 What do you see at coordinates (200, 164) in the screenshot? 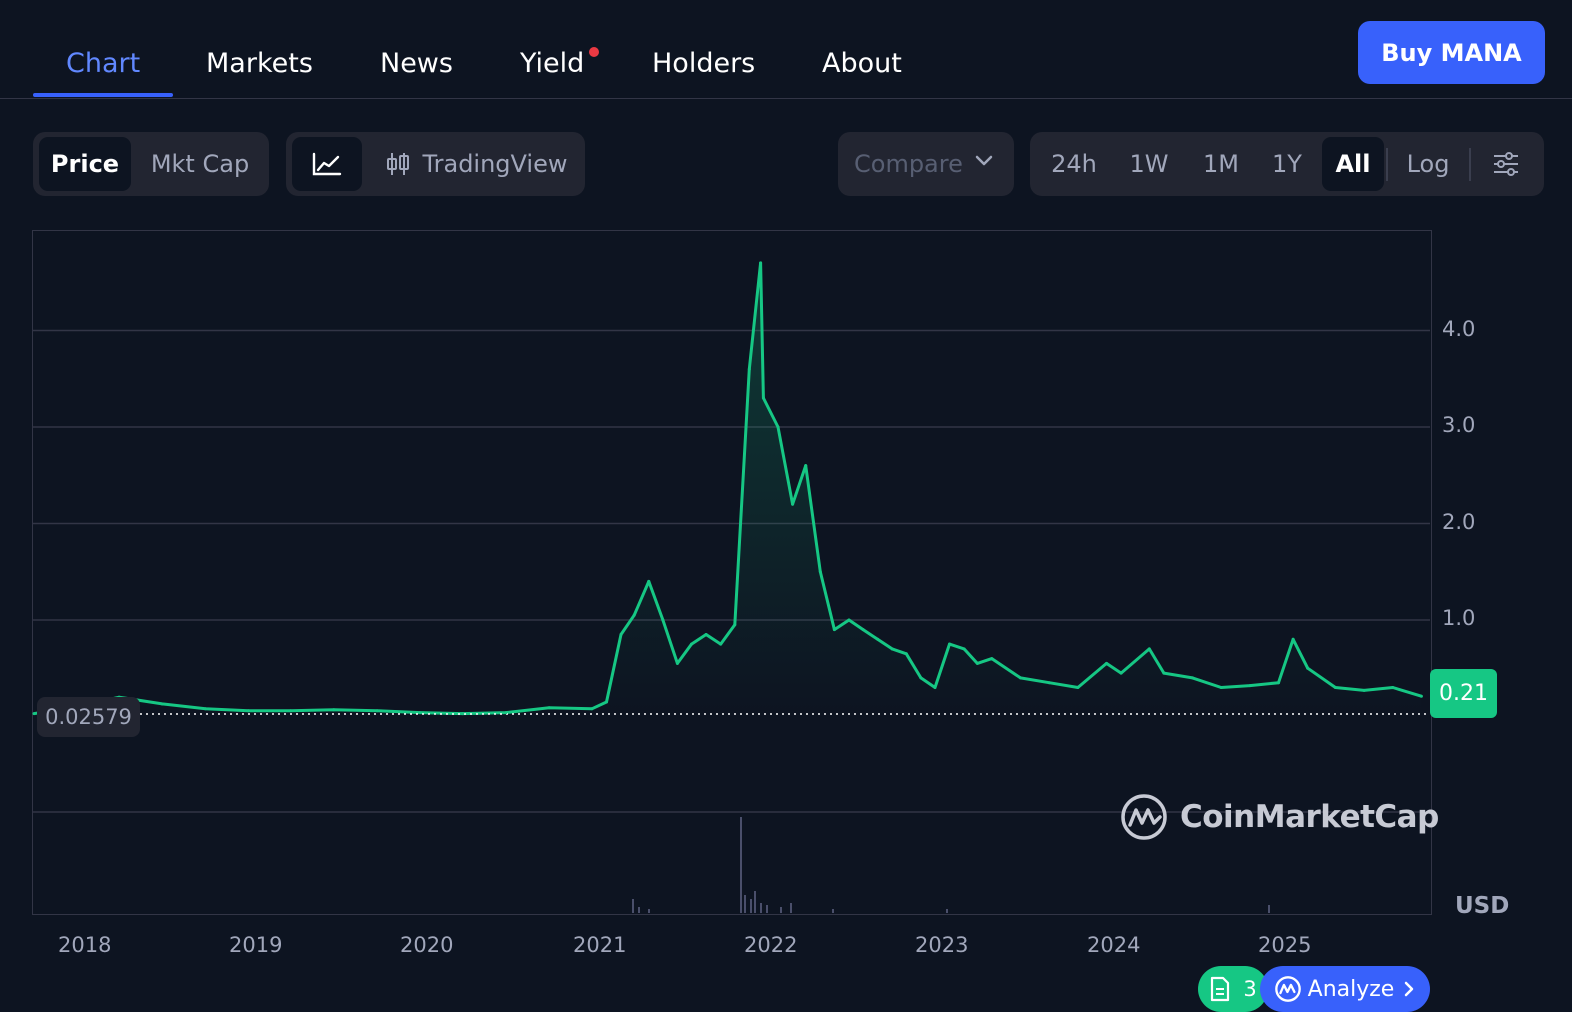
I see `mkt-cap-button: Mkt Cap` at bounding box center [200, 164].